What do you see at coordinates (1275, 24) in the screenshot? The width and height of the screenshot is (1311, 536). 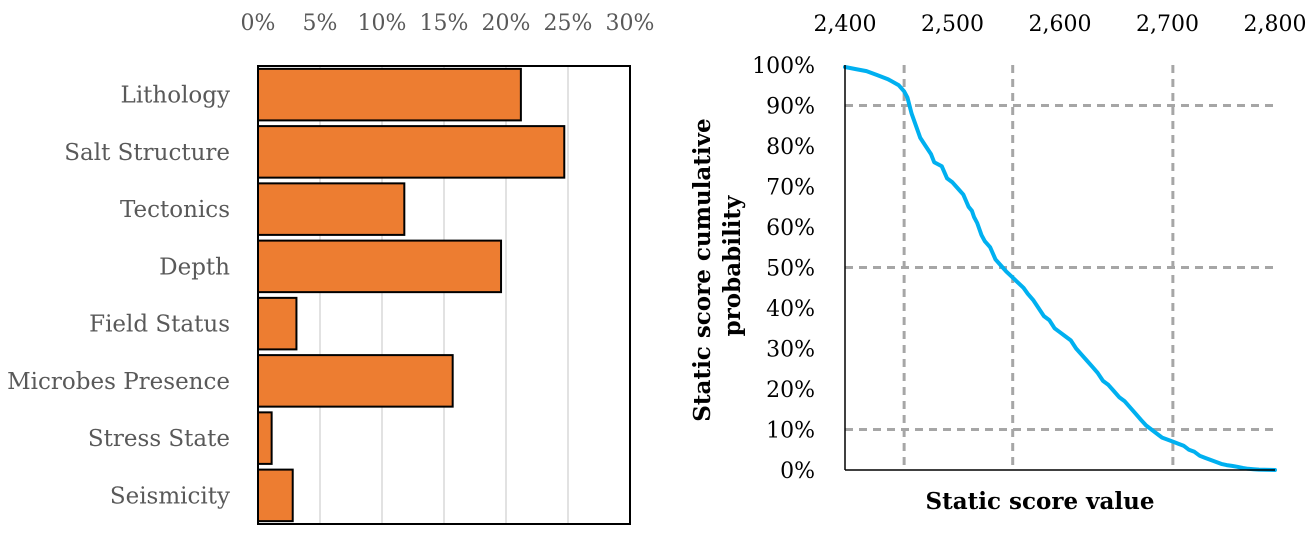 I see `cdf-x-tick-label: 2,800` at bounding box center [1275, 24].